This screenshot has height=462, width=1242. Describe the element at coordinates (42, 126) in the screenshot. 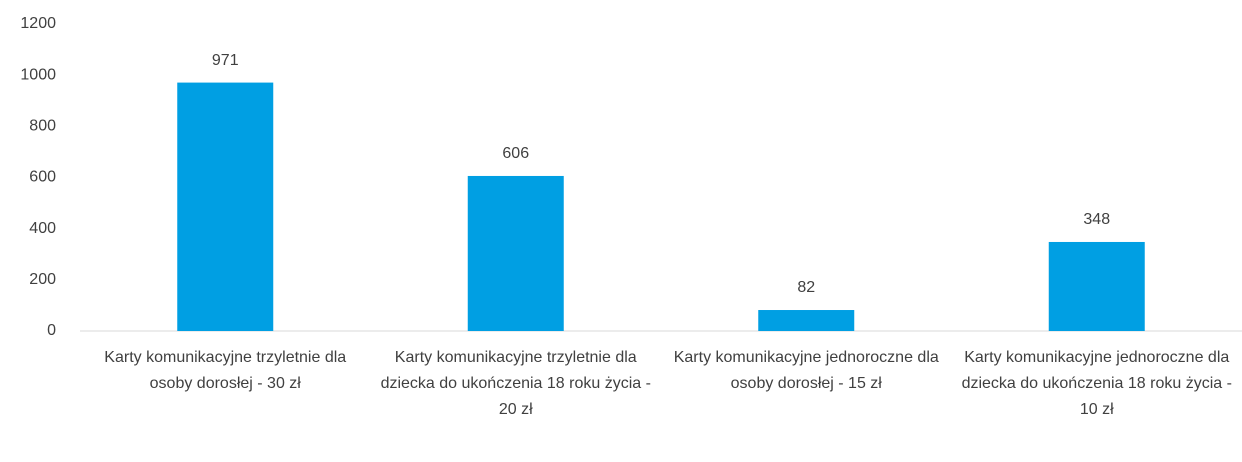

I see `y-tick-label: 800` at that location.